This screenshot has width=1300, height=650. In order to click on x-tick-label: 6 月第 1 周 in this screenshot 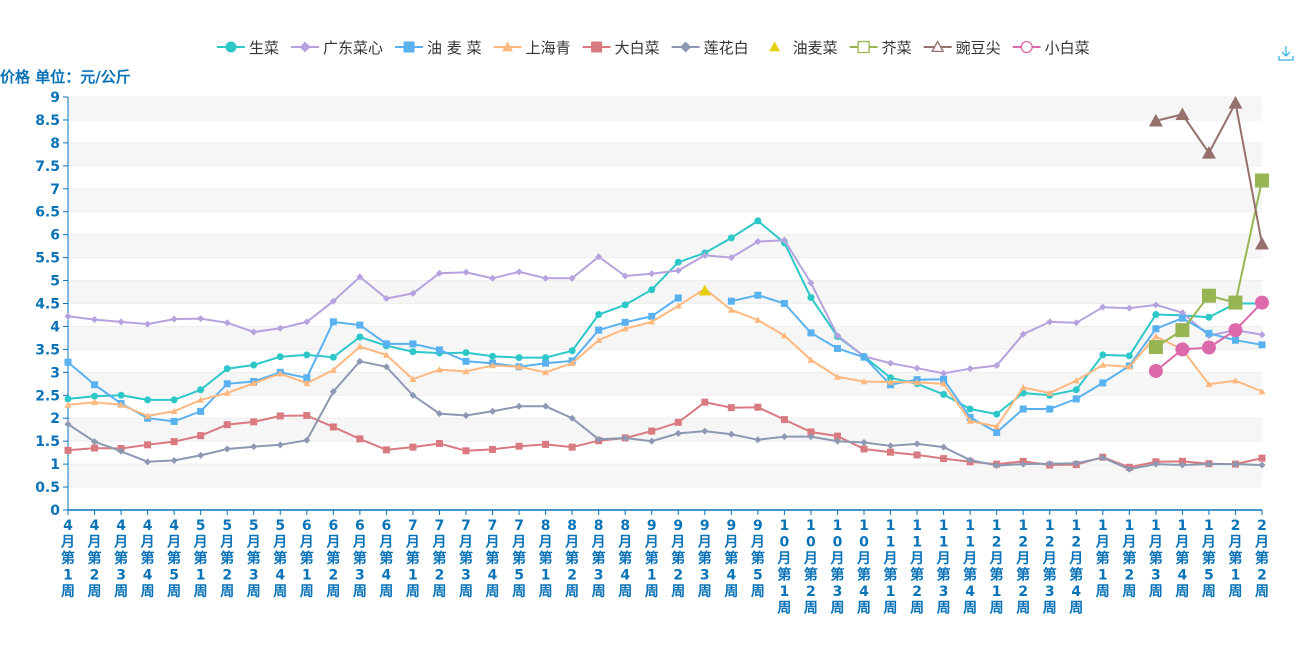, I will do `click(306, 559)`.